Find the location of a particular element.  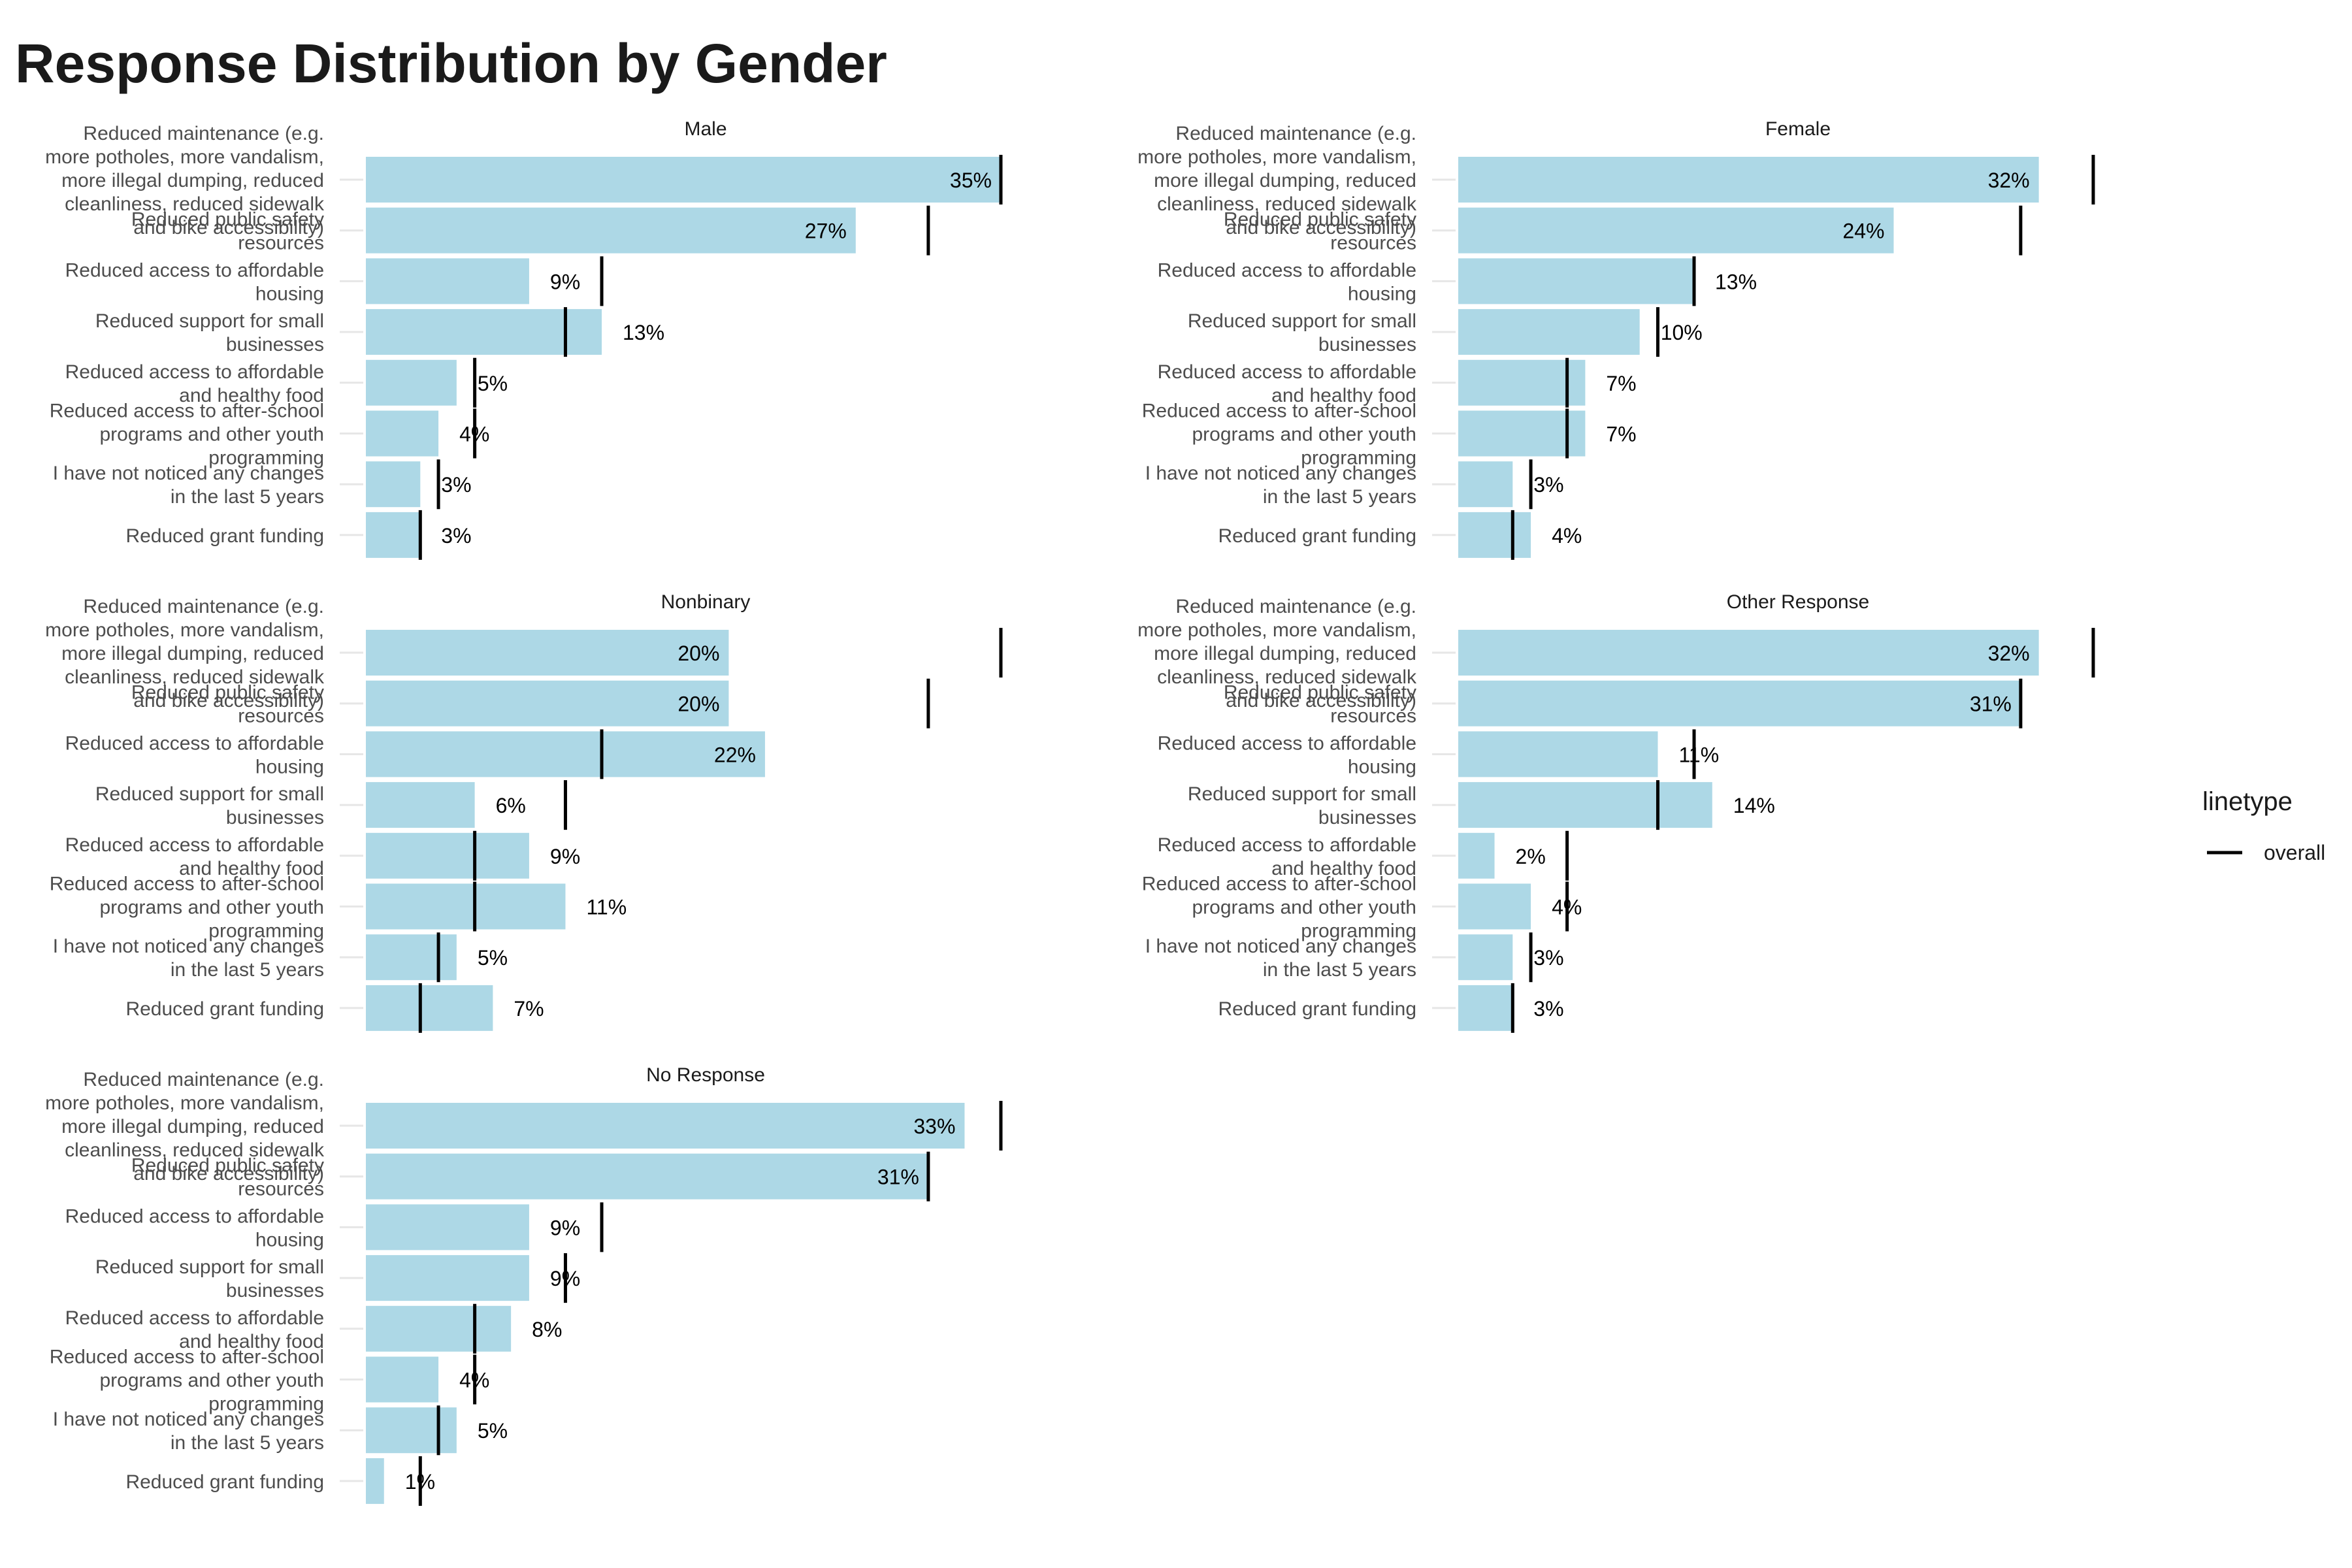

legend-title: linetype is located at coordinates (2247, 801).